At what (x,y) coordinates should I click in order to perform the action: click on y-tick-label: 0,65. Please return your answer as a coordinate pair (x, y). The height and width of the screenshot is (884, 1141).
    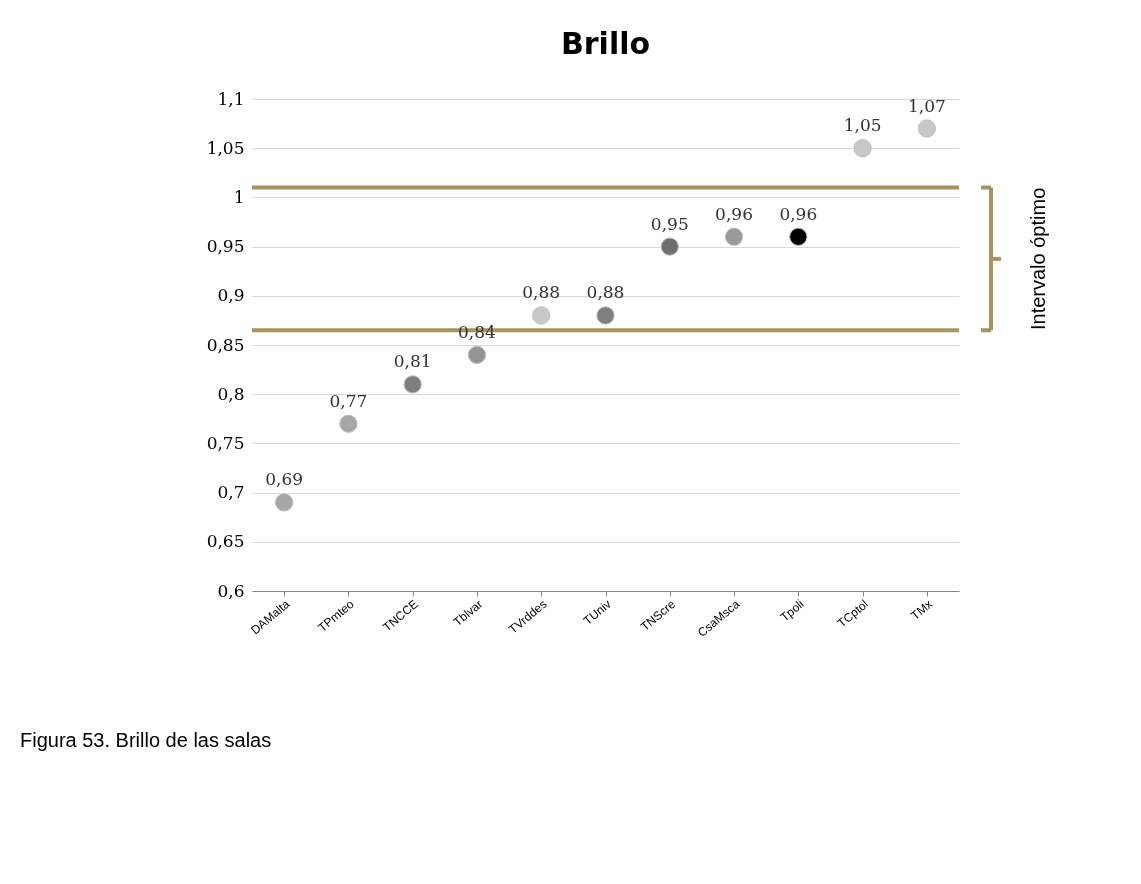
    Looking at the image, I should click on (225, 541).